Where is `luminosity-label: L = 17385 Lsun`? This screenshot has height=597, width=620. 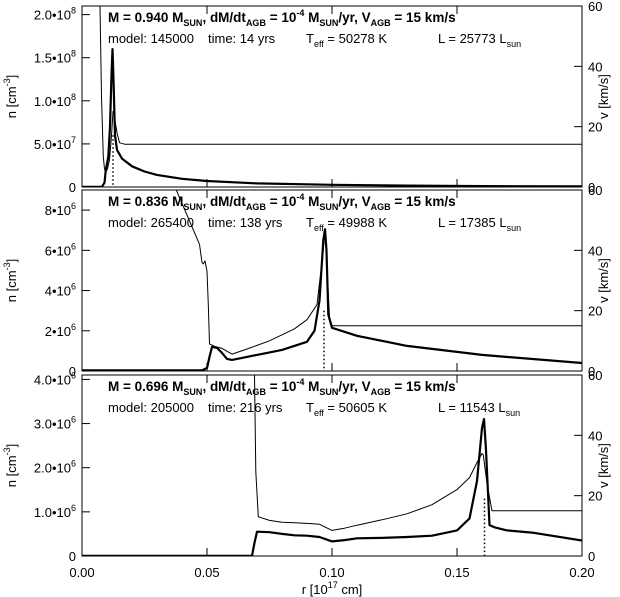 luminosity-label: L = 17385 Lsun is located at coordinates (479, 224).